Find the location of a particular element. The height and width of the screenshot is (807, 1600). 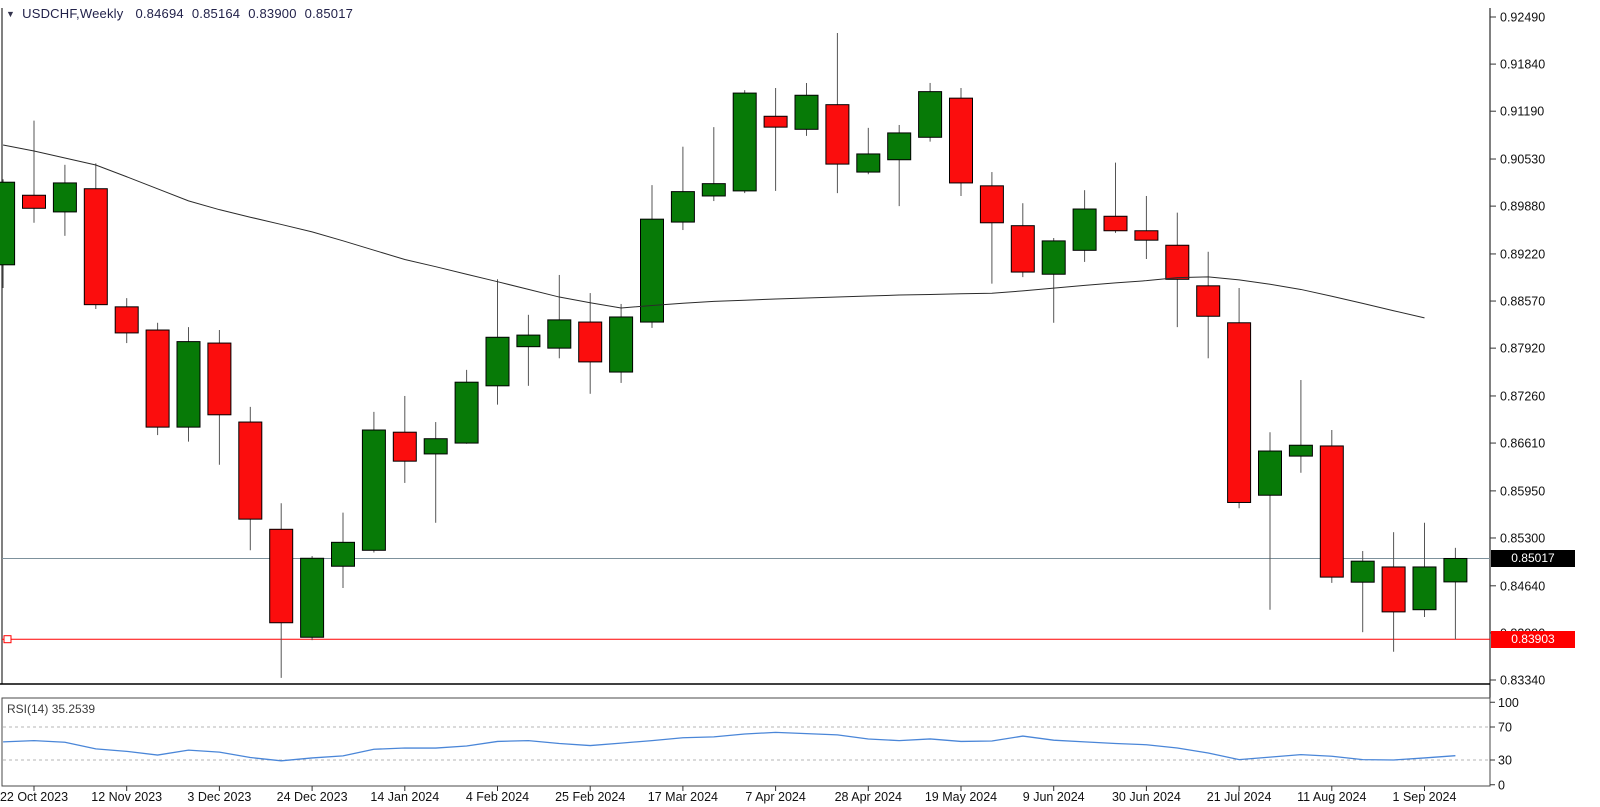

candle-21-Apr-2024 is located at coordinates (837, 113).